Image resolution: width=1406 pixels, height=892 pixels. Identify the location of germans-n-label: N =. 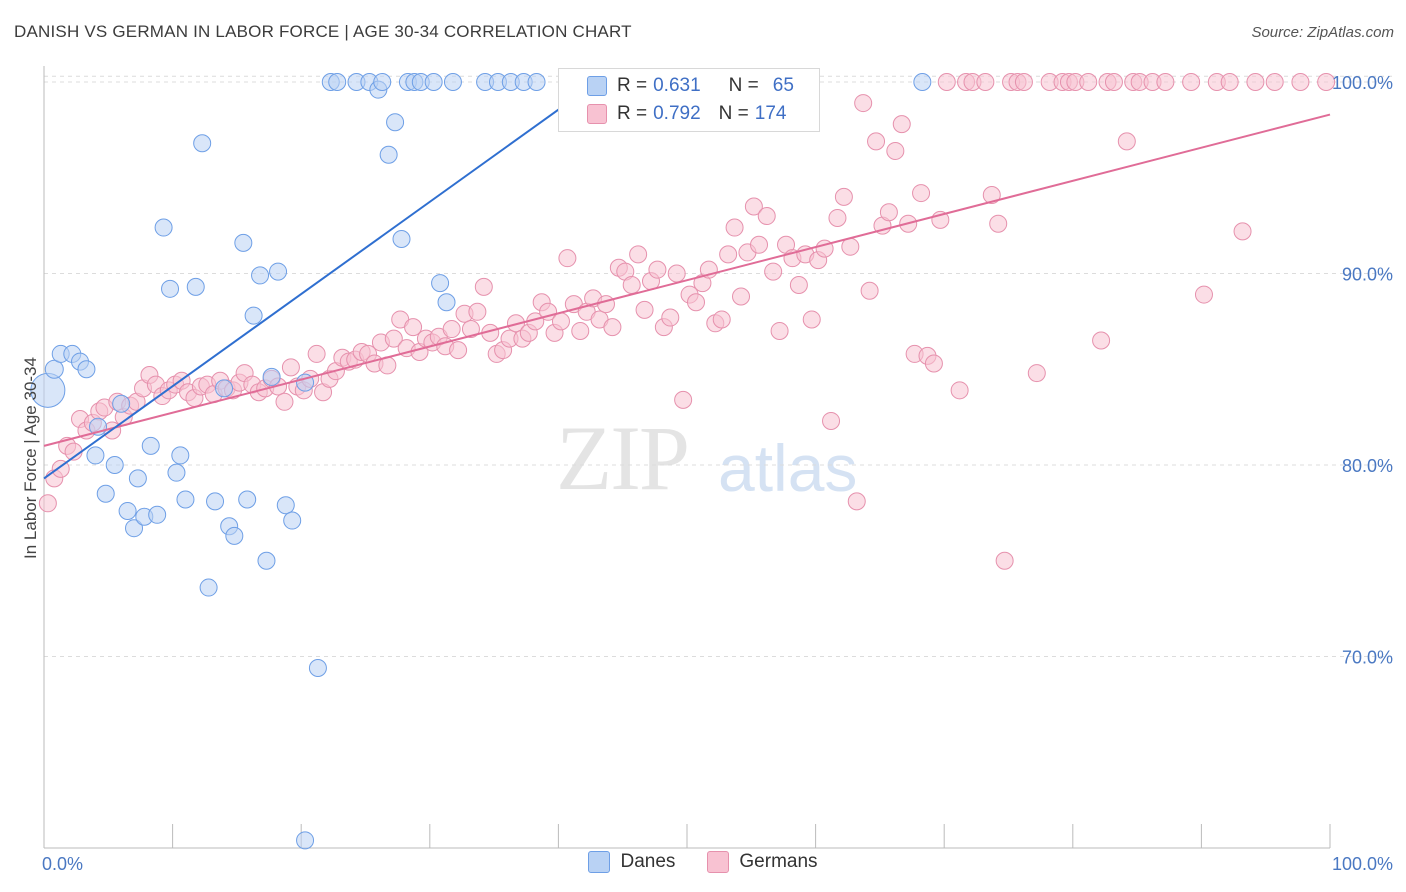
(733, 113).